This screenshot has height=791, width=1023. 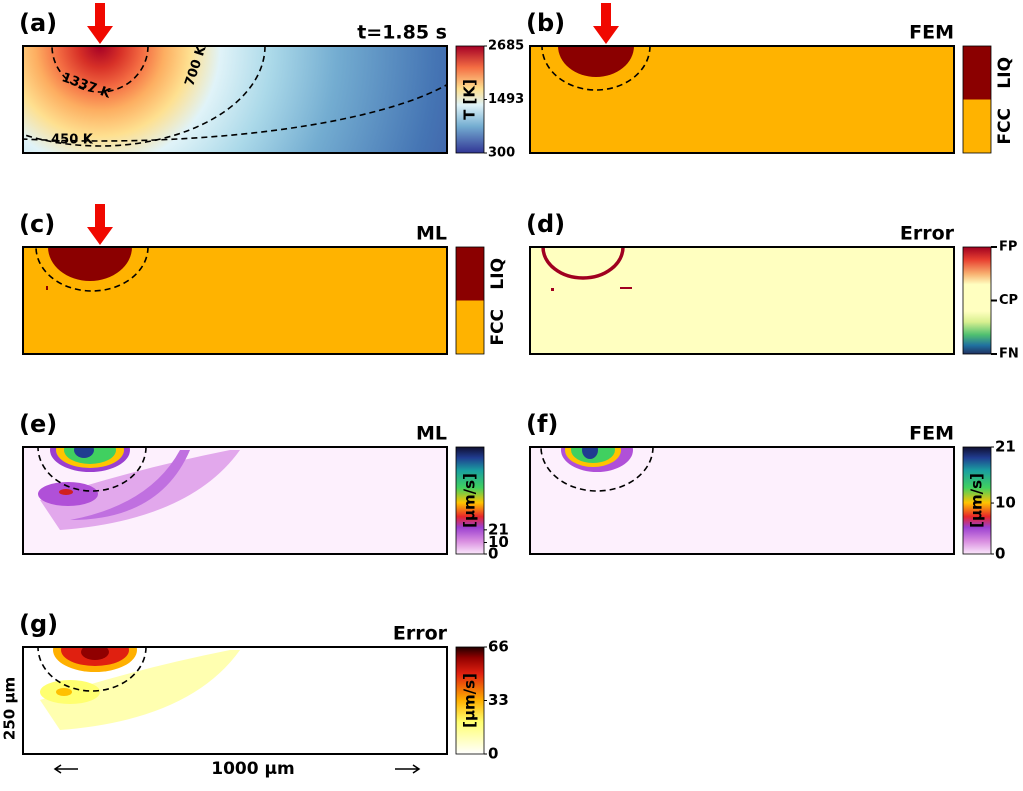 I want to click on panel-label: (g), so click(x=38, y=624).